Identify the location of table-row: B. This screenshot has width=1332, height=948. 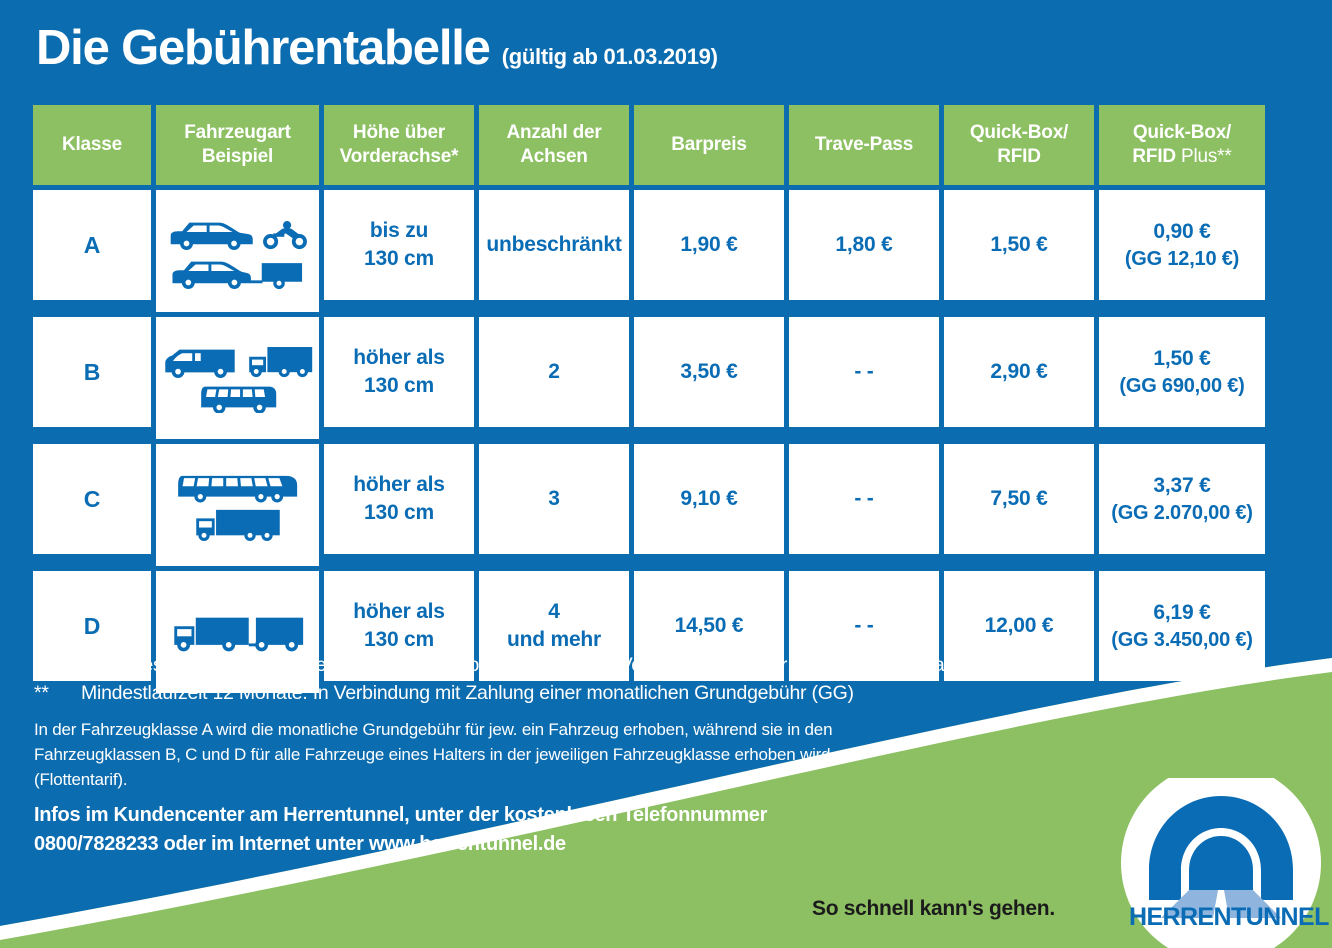
(92, 372).